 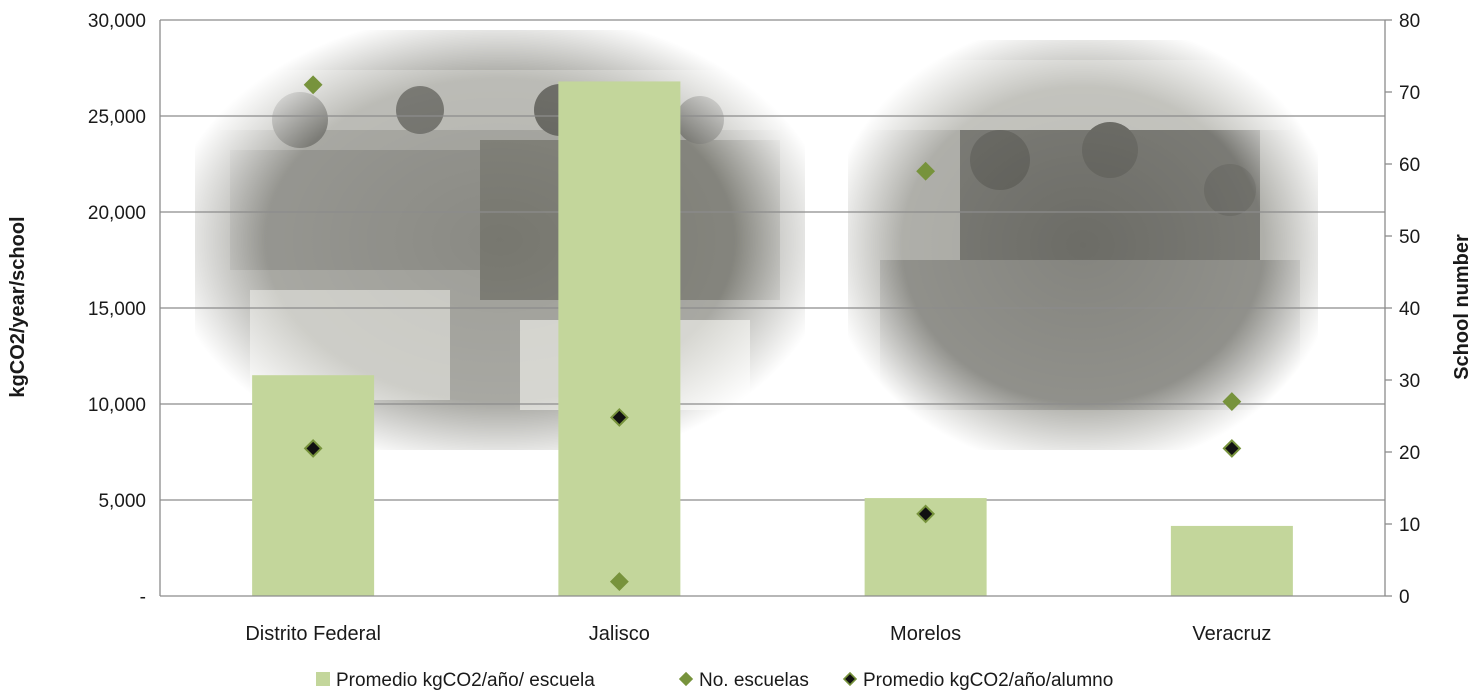 What do you see at coordinates (1231, 634) in the screenshot?
I see `category-label: Veracruz` at bounding box center [1231, 634].